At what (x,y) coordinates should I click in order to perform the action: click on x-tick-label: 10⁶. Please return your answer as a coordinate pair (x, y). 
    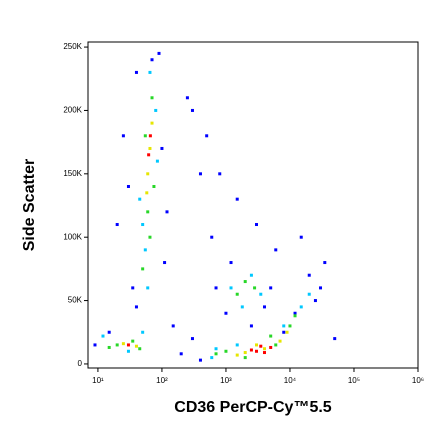
    Looking at the image, I should click on (418, 380).